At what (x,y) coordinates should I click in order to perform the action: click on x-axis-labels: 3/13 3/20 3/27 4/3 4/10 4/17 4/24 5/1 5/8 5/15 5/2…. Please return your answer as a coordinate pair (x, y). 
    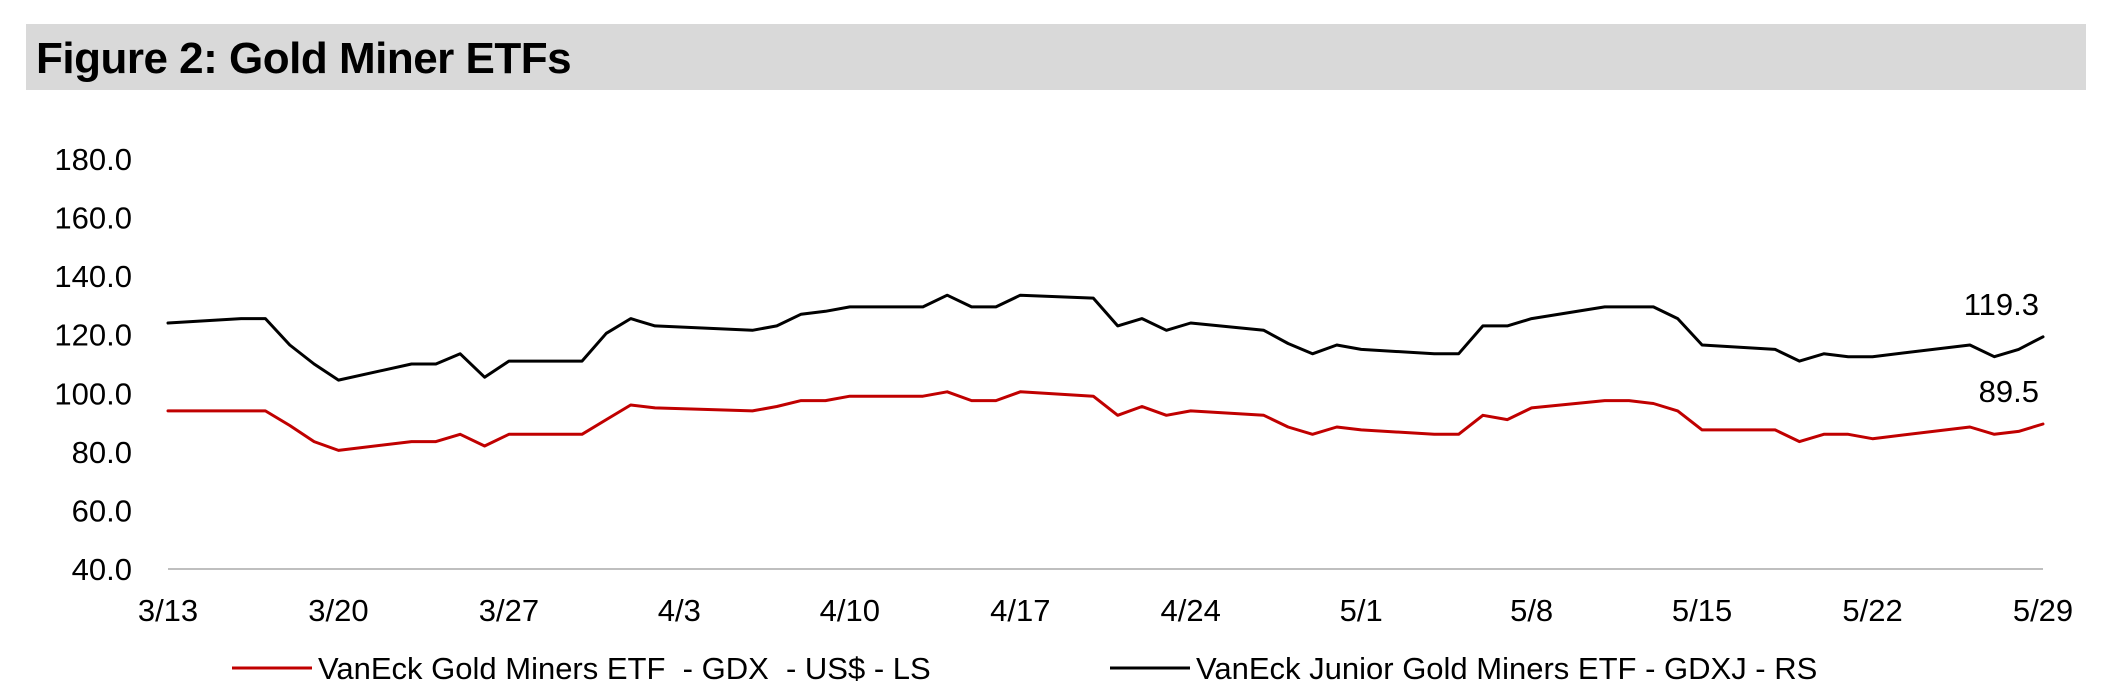
    Looking at the image, I should click on (1105, 610).